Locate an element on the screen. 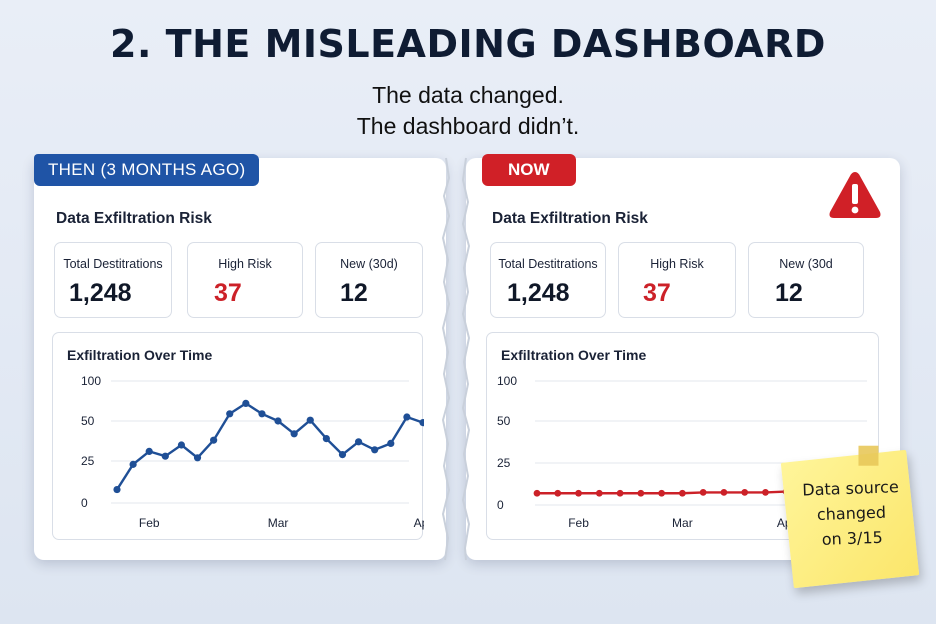  kpi-label: New (30d) is located at coordinates (369, 264).